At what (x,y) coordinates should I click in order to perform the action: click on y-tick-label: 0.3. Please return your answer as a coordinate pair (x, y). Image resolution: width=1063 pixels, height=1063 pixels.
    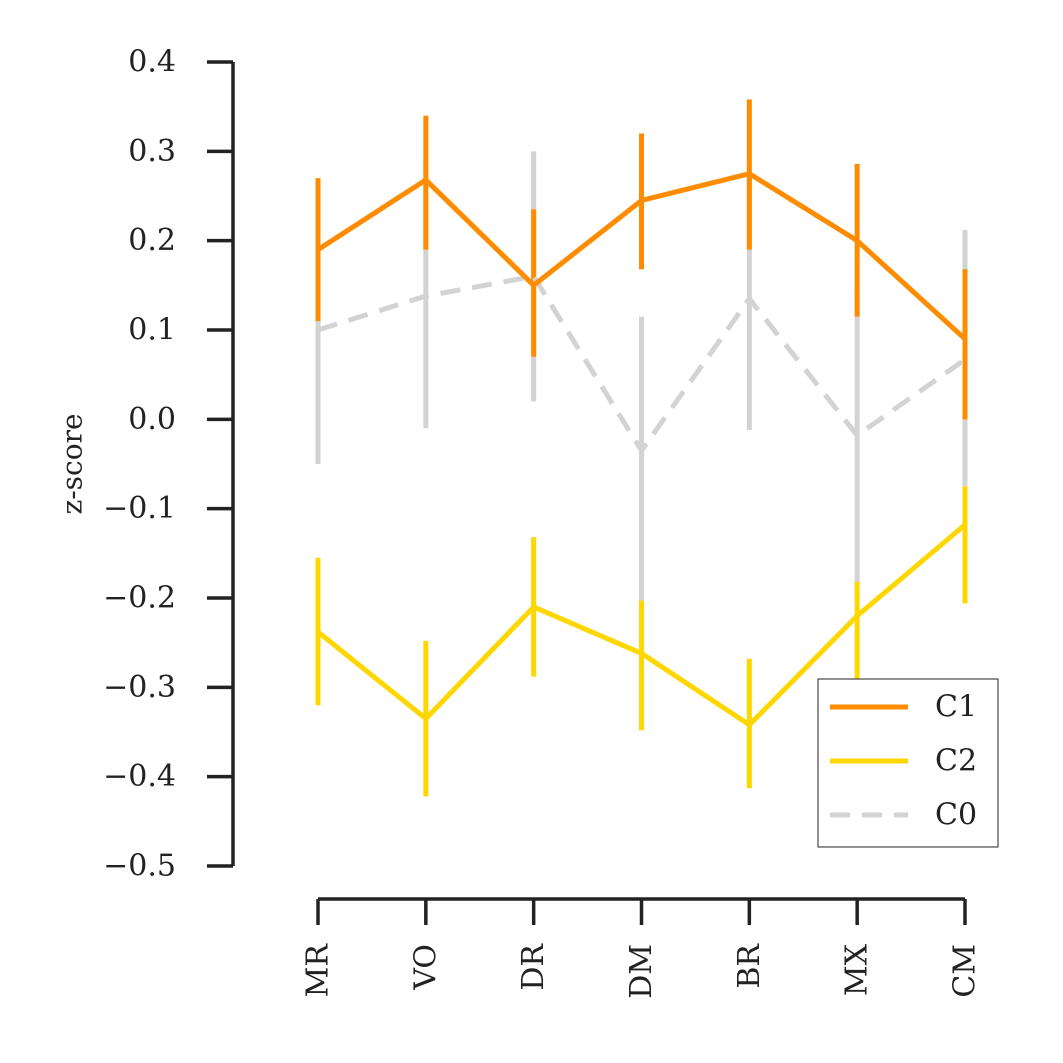
    Looking at the image, I should click on (152, 151).